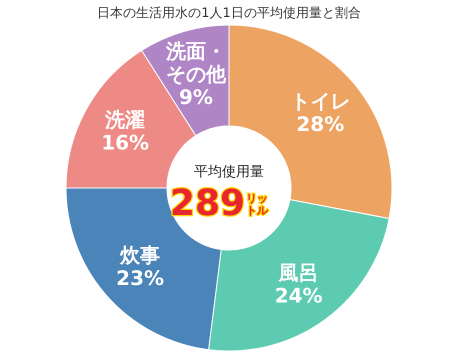  Describe the element at coordinates (229, 13) in the screenshot. I see `chart-title: 日本の生活用水の1人1日の平均使用量と割合` at that location.